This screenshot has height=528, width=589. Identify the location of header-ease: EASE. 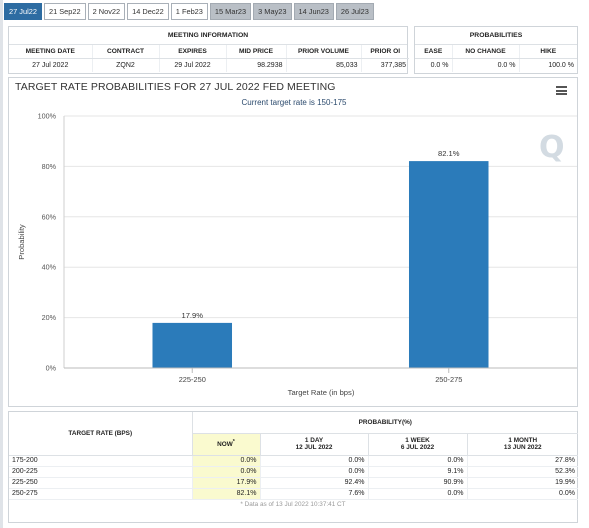
(434, 52).